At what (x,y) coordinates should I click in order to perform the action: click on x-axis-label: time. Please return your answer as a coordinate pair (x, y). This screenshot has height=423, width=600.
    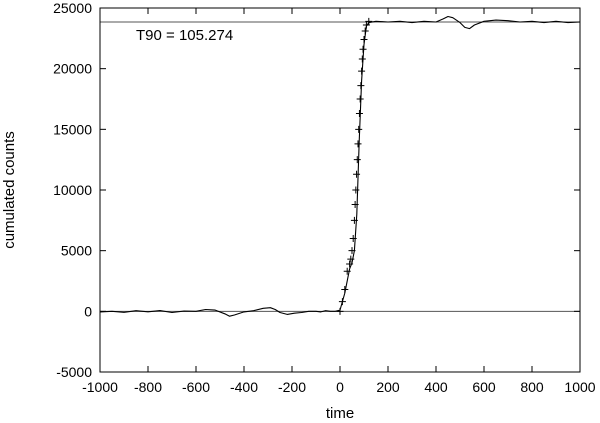
    Looking at the image, I should click on (340, 413).